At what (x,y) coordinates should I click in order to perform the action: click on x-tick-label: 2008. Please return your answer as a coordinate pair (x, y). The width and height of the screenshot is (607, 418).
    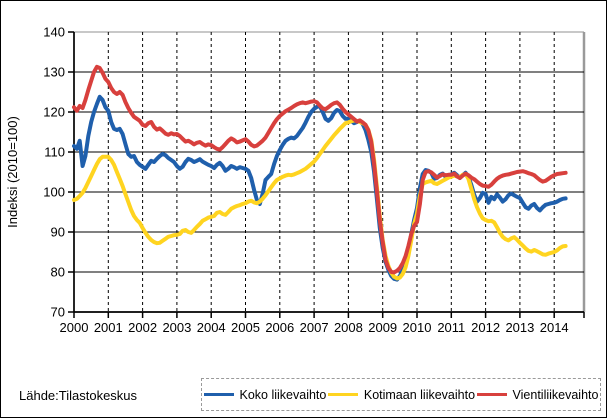
    Looking at the image, I should click on (348, 327).